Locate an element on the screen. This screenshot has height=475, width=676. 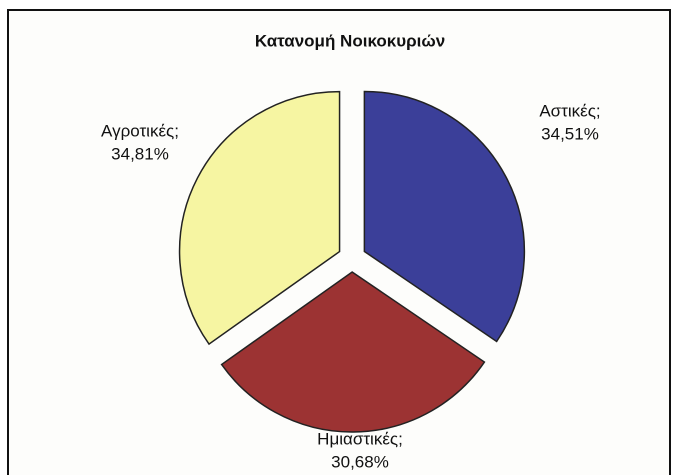
slice-label: Ημιαστικές; is located at coordinates (360, 438).